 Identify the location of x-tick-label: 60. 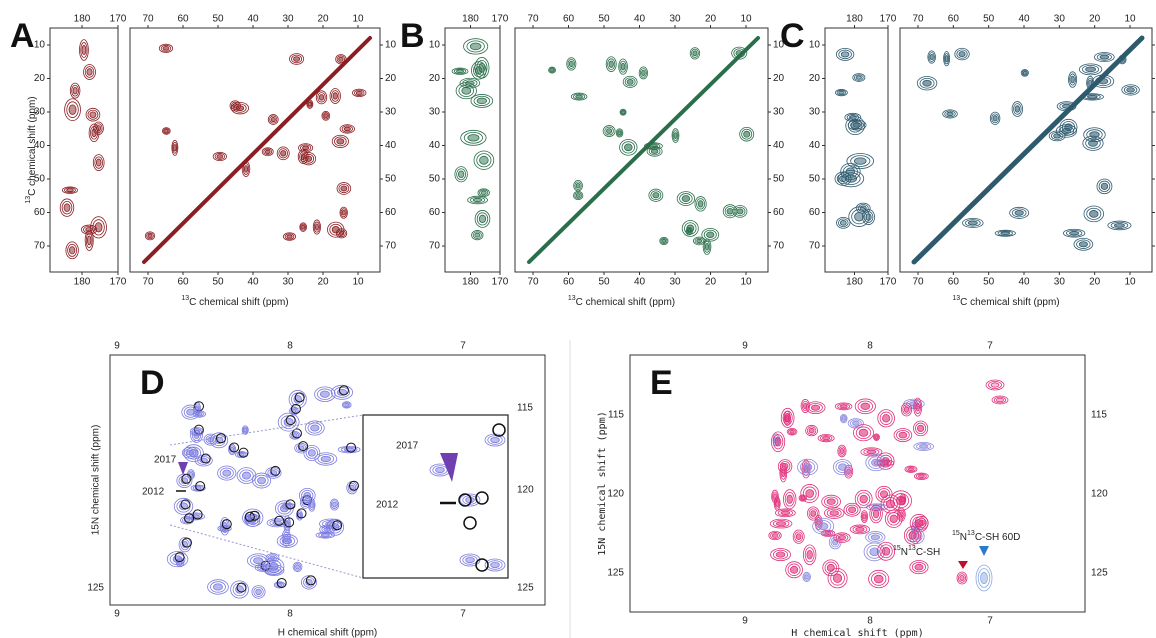
(954, 19).